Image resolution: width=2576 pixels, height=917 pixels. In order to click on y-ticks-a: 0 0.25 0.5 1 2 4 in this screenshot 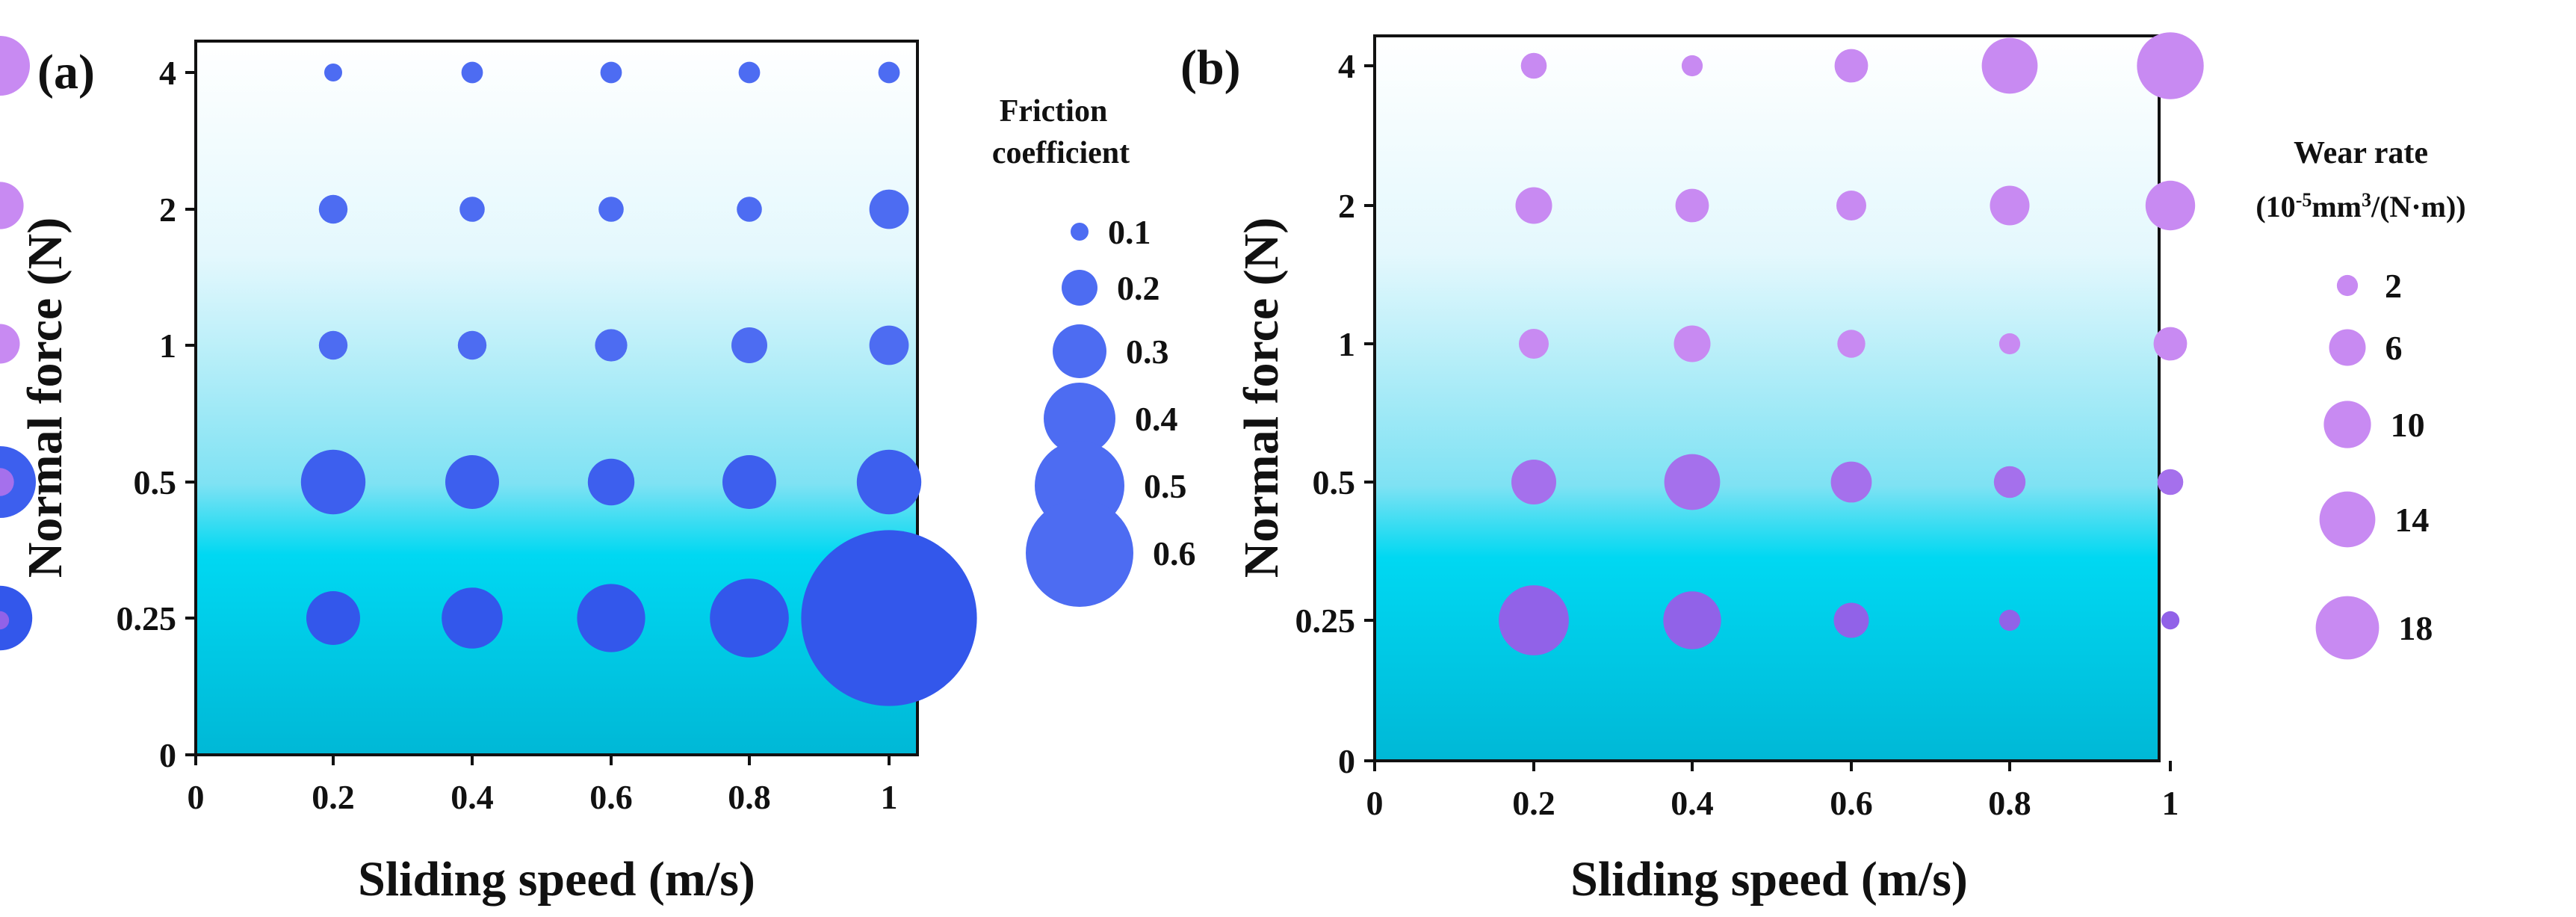, I will do `click(156, 414)`.